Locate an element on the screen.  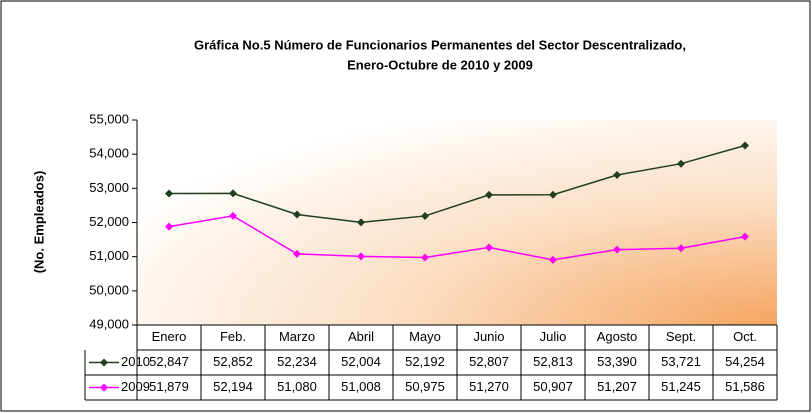
y-tick-label: 53,000 is located at coordinates (109, 187).